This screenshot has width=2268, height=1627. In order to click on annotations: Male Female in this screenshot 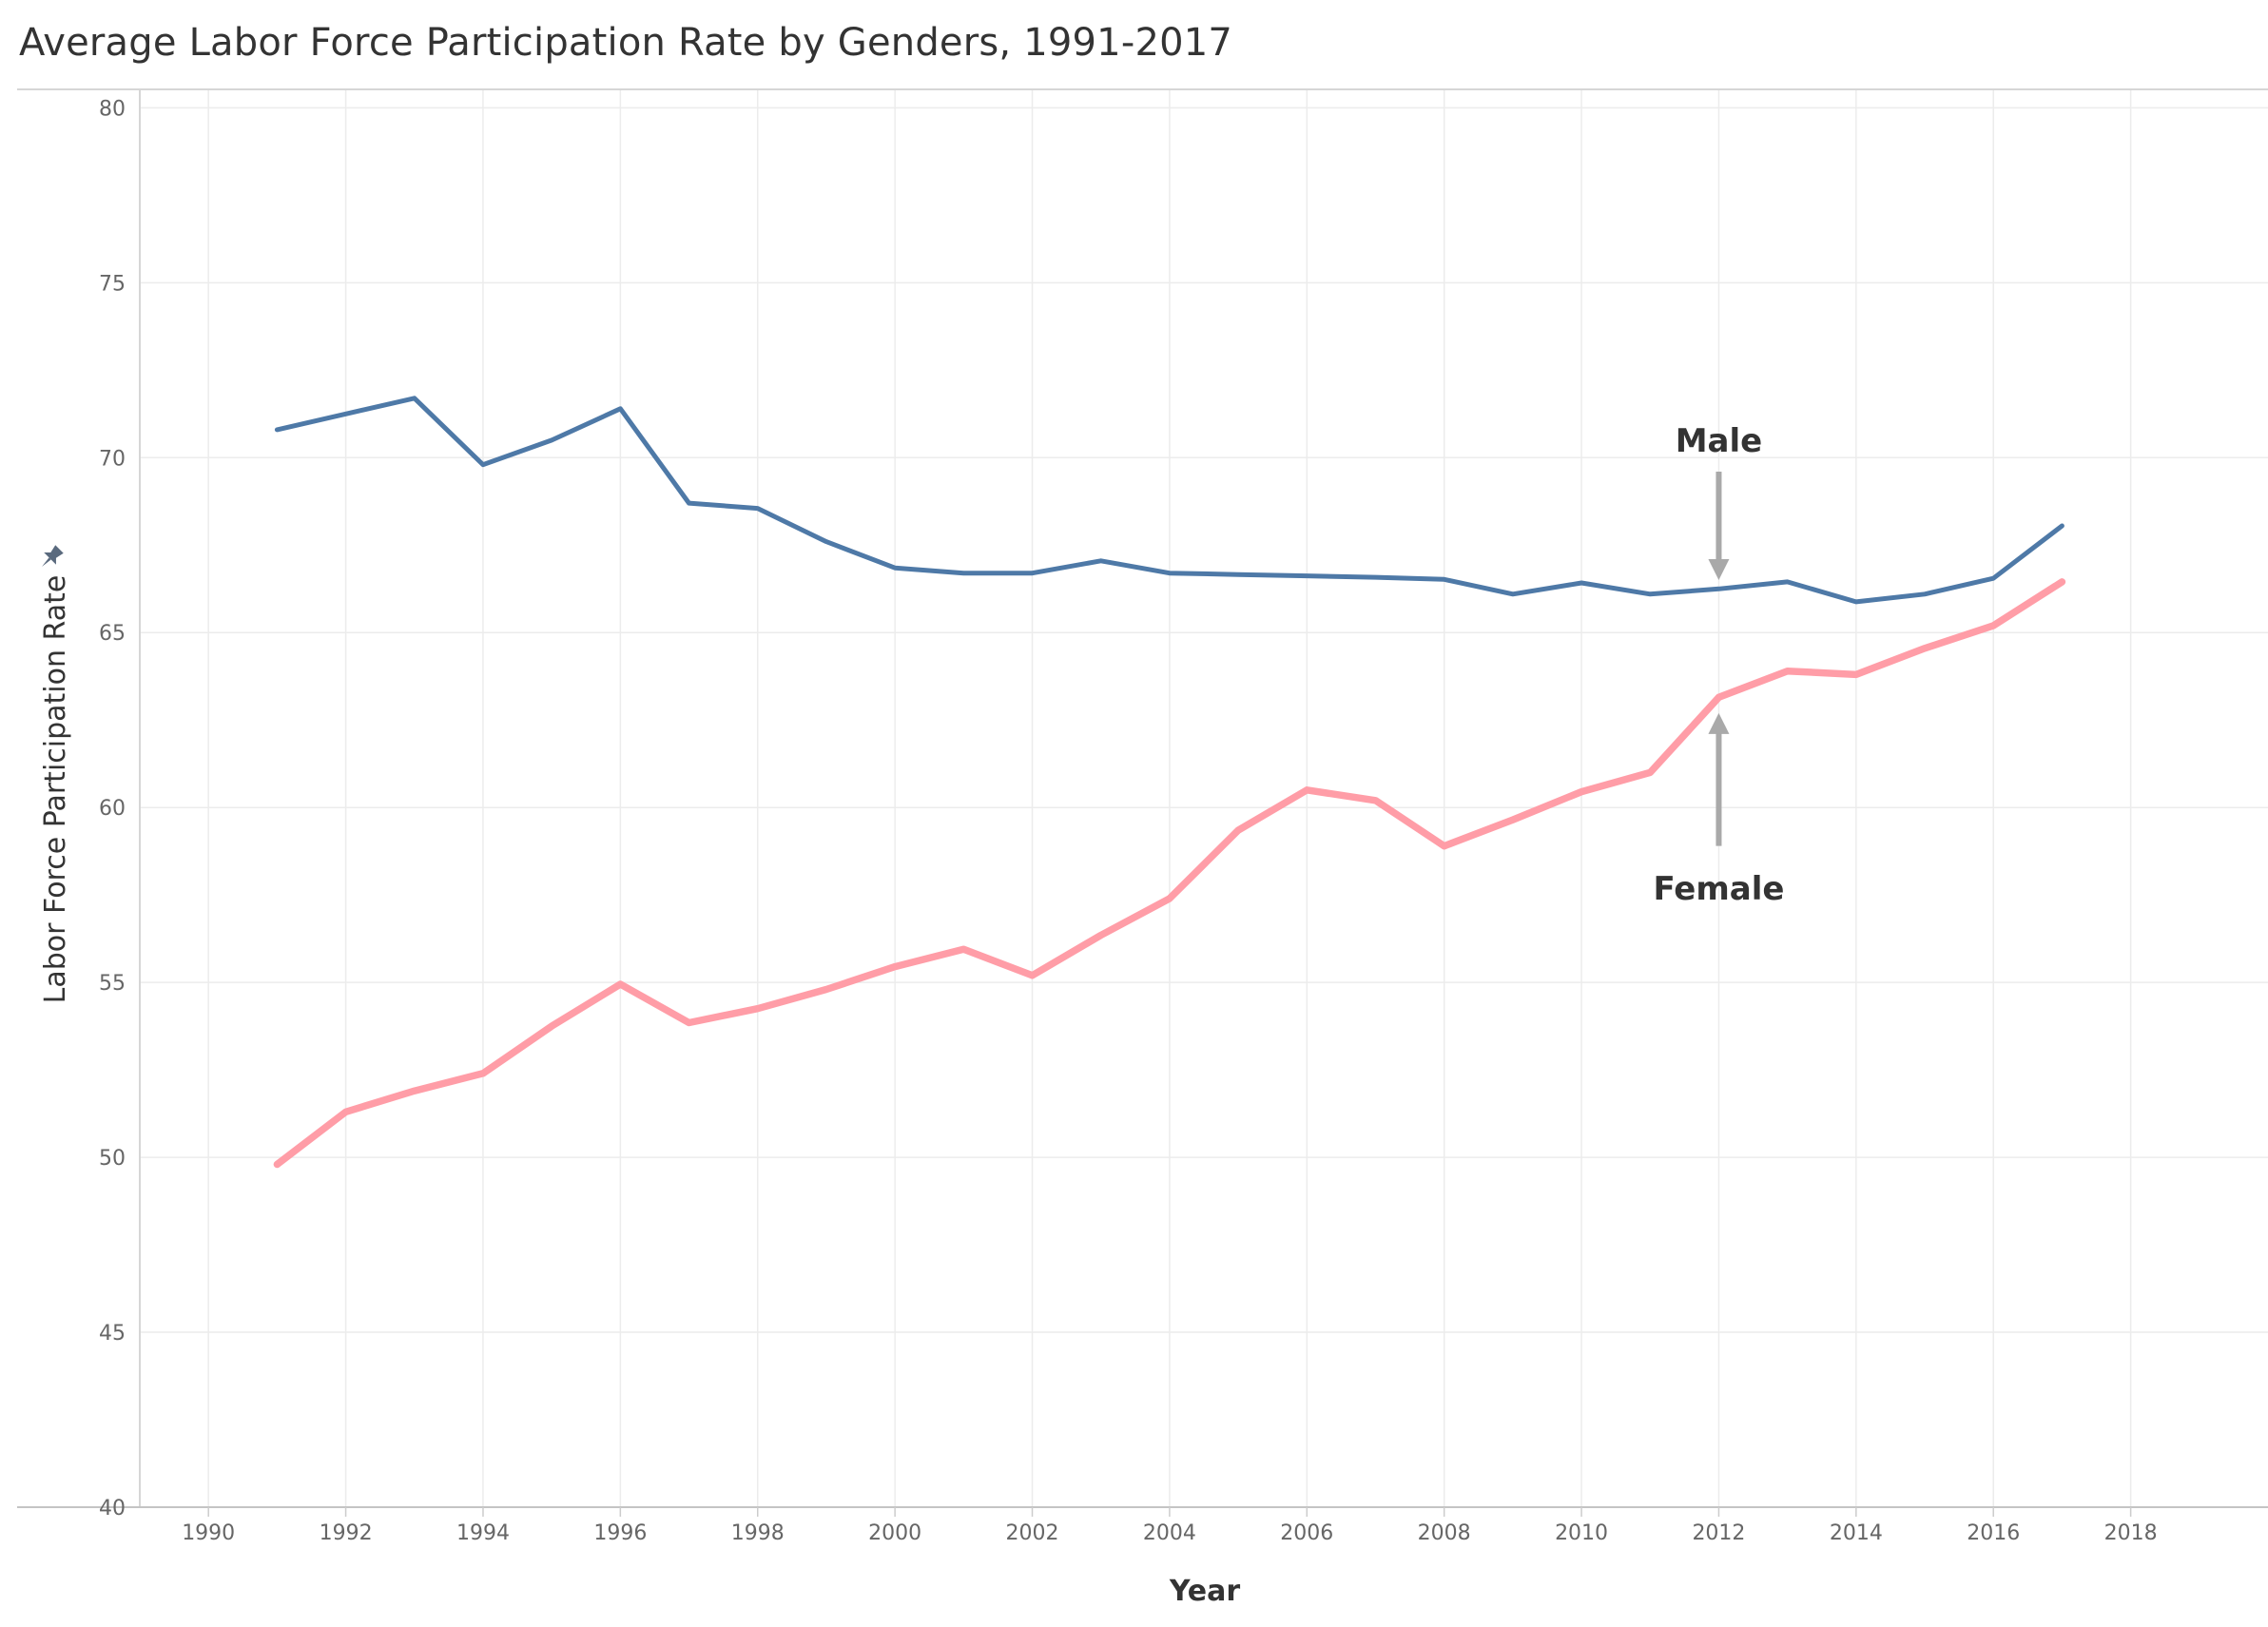, I will do `click(1718, 665)`.